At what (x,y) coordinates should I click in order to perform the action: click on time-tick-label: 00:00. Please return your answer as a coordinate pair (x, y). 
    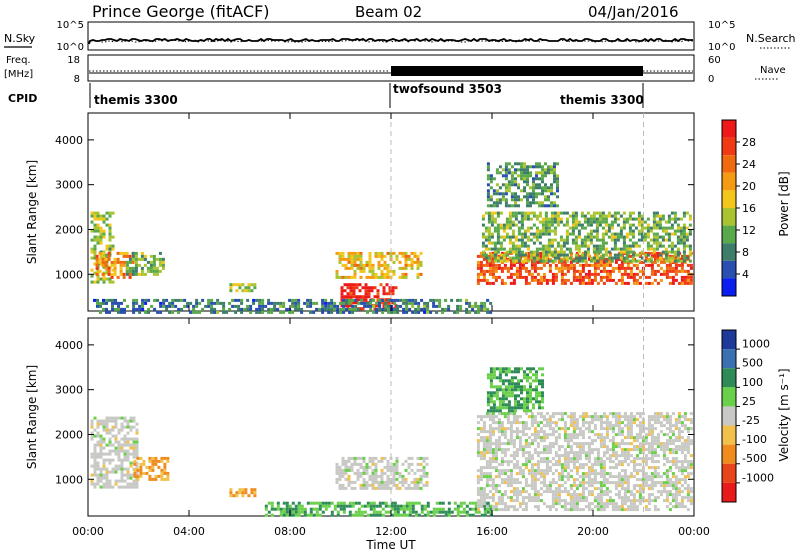
    Looking at the image, I should click on (694, 531).